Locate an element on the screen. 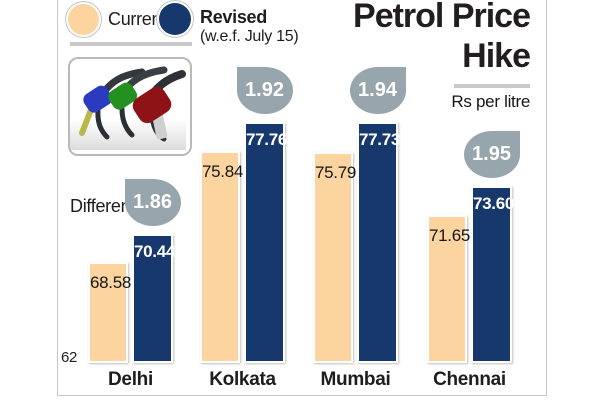 The width and height of the screenshot is (600, 400). current-value-label: 68.58 is located at coordinates (111, 283).